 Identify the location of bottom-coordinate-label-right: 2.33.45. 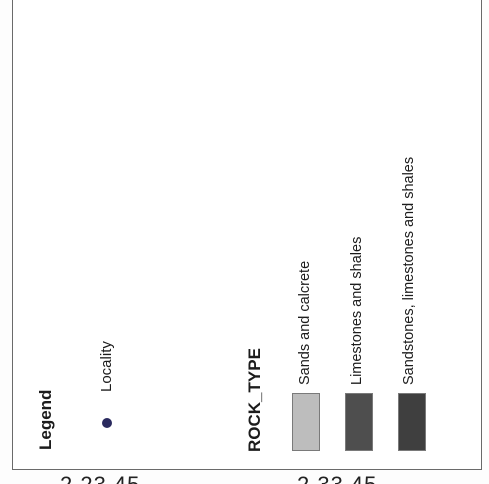
(337, 478).